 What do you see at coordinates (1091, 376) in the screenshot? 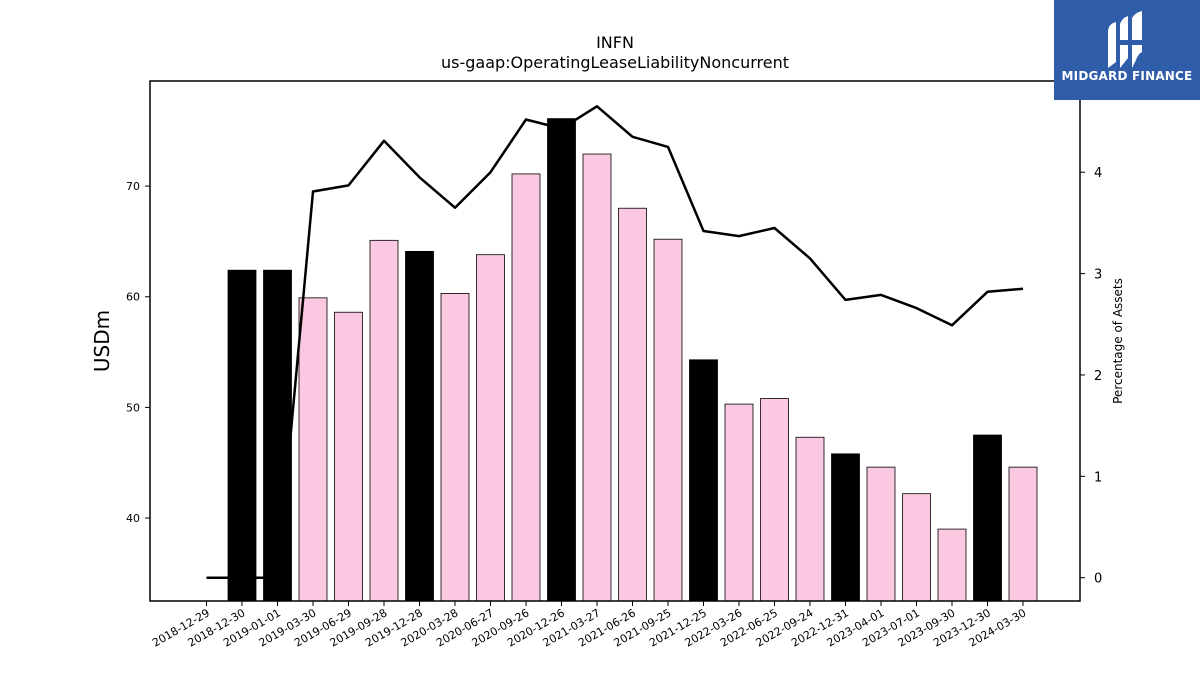
I see `y-axis-right: 0 1 2 3 4` at bounding box center [1091, 376].